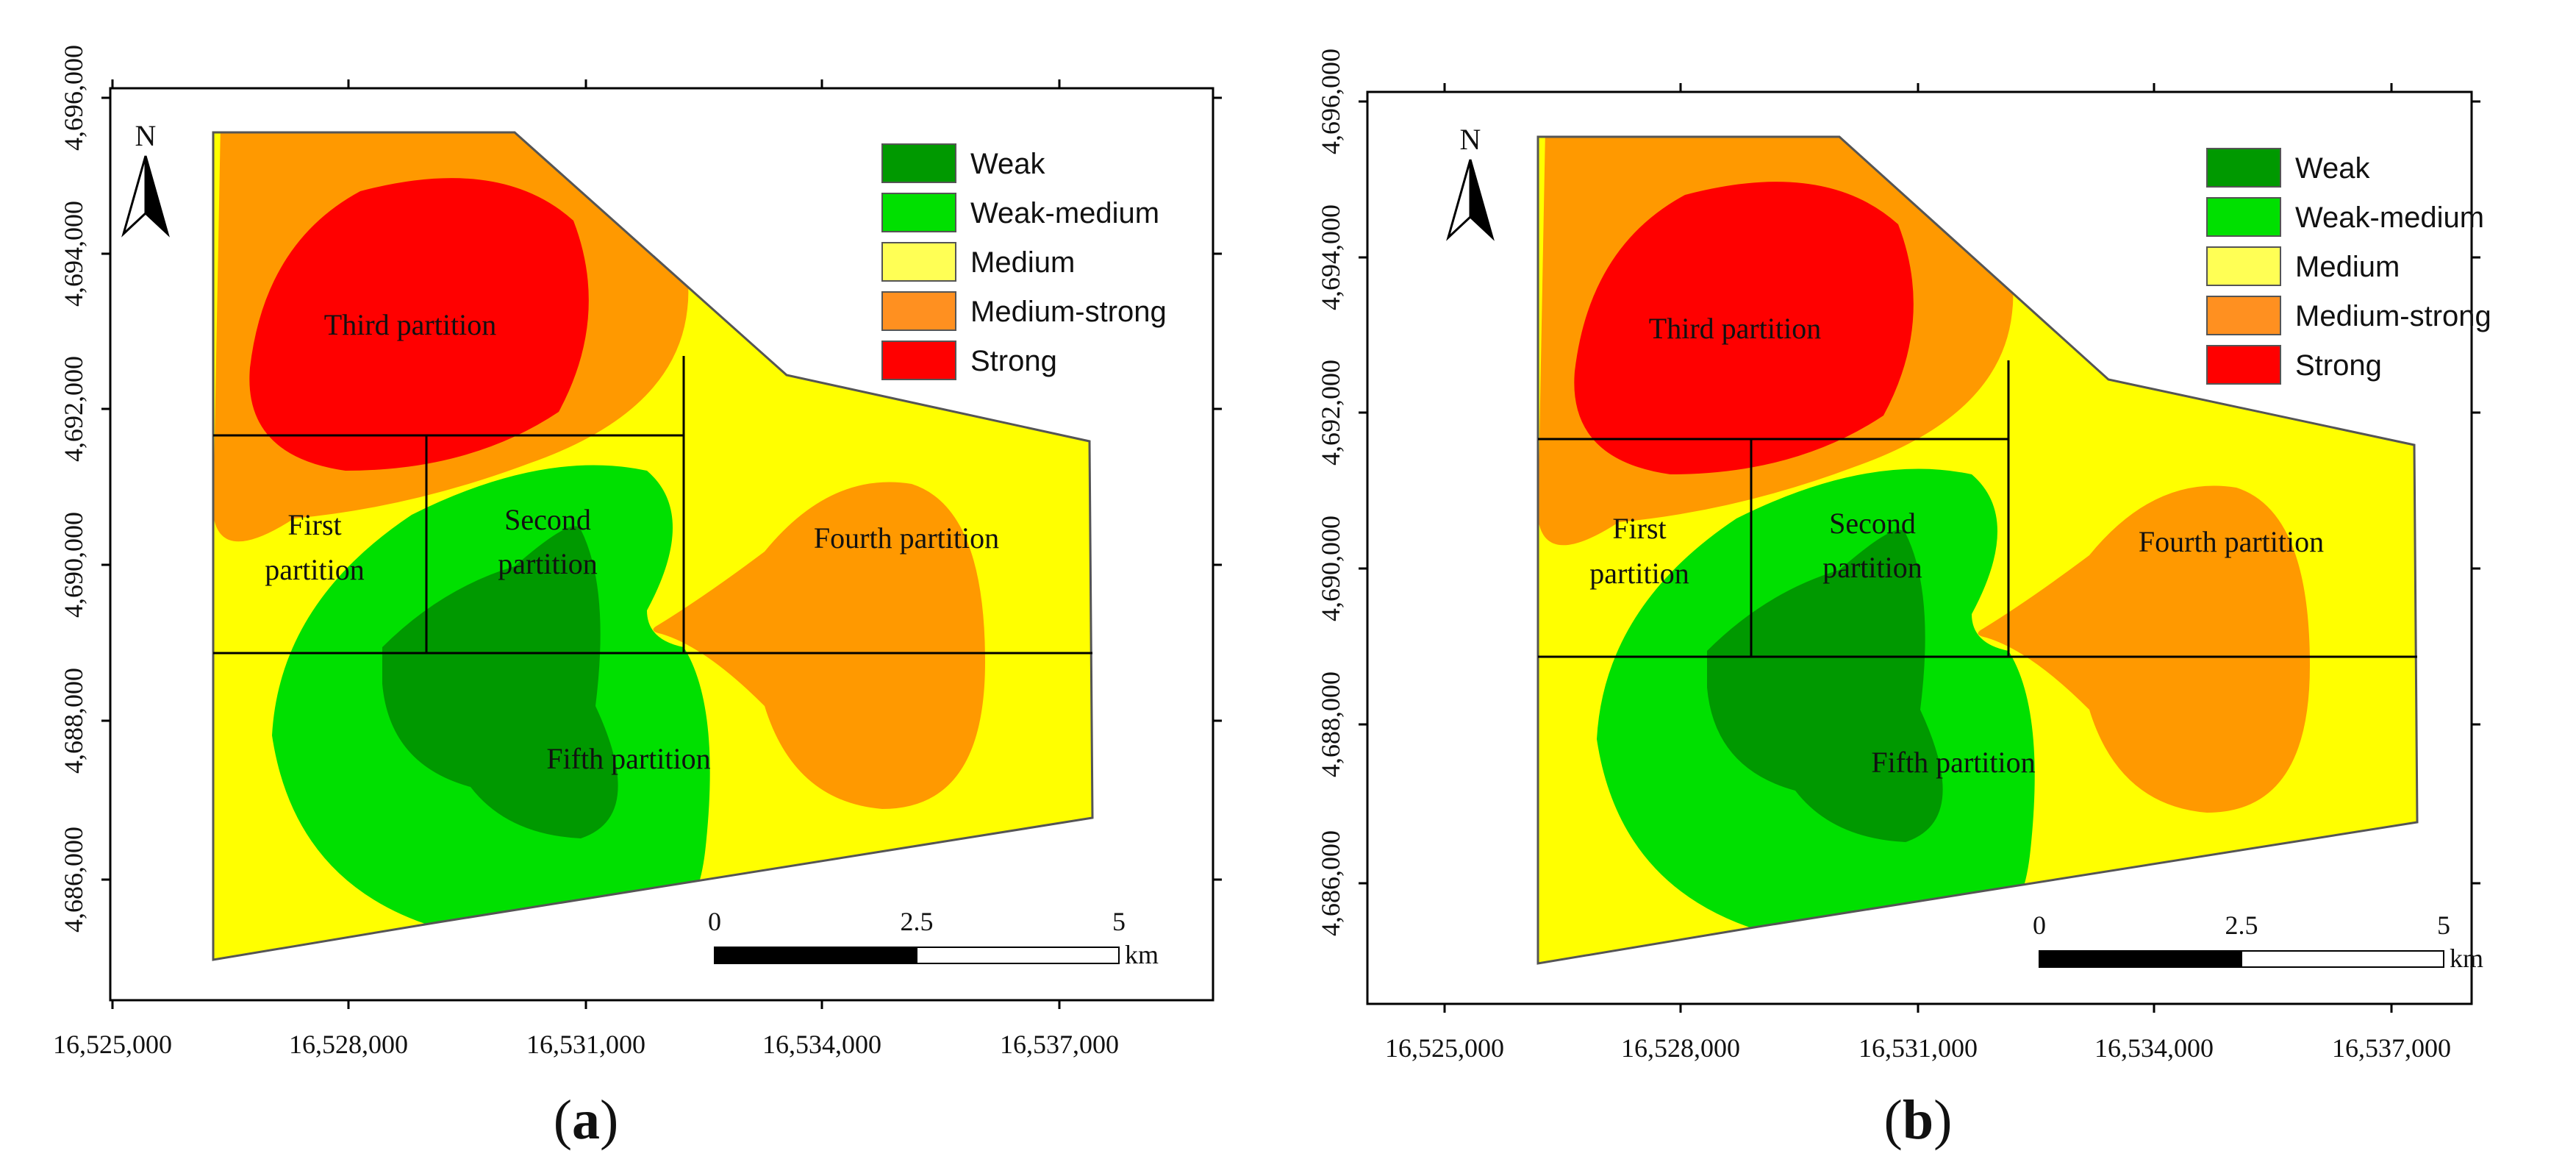  What do you see at coordinates (1918, 1120) in the screenshot?
I see `panel-label-b: (b)` at bounding box center [1918, 1120].